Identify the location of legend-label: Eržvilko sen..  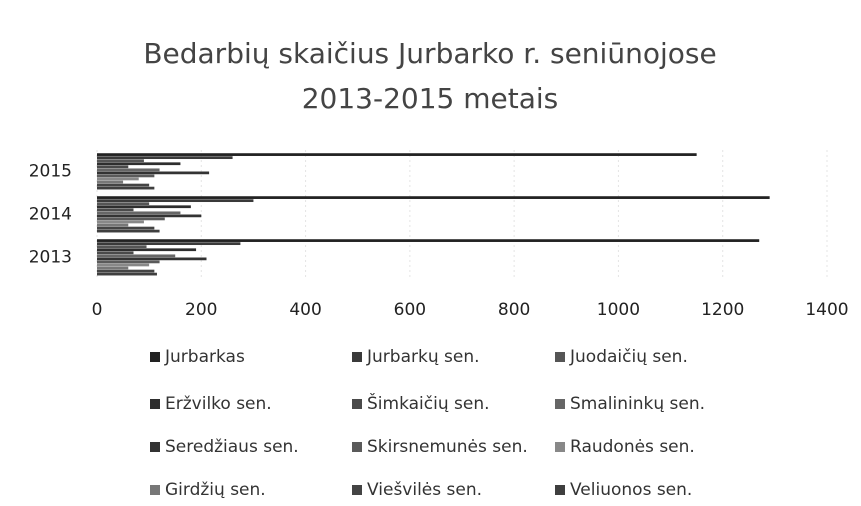
(218, 404).